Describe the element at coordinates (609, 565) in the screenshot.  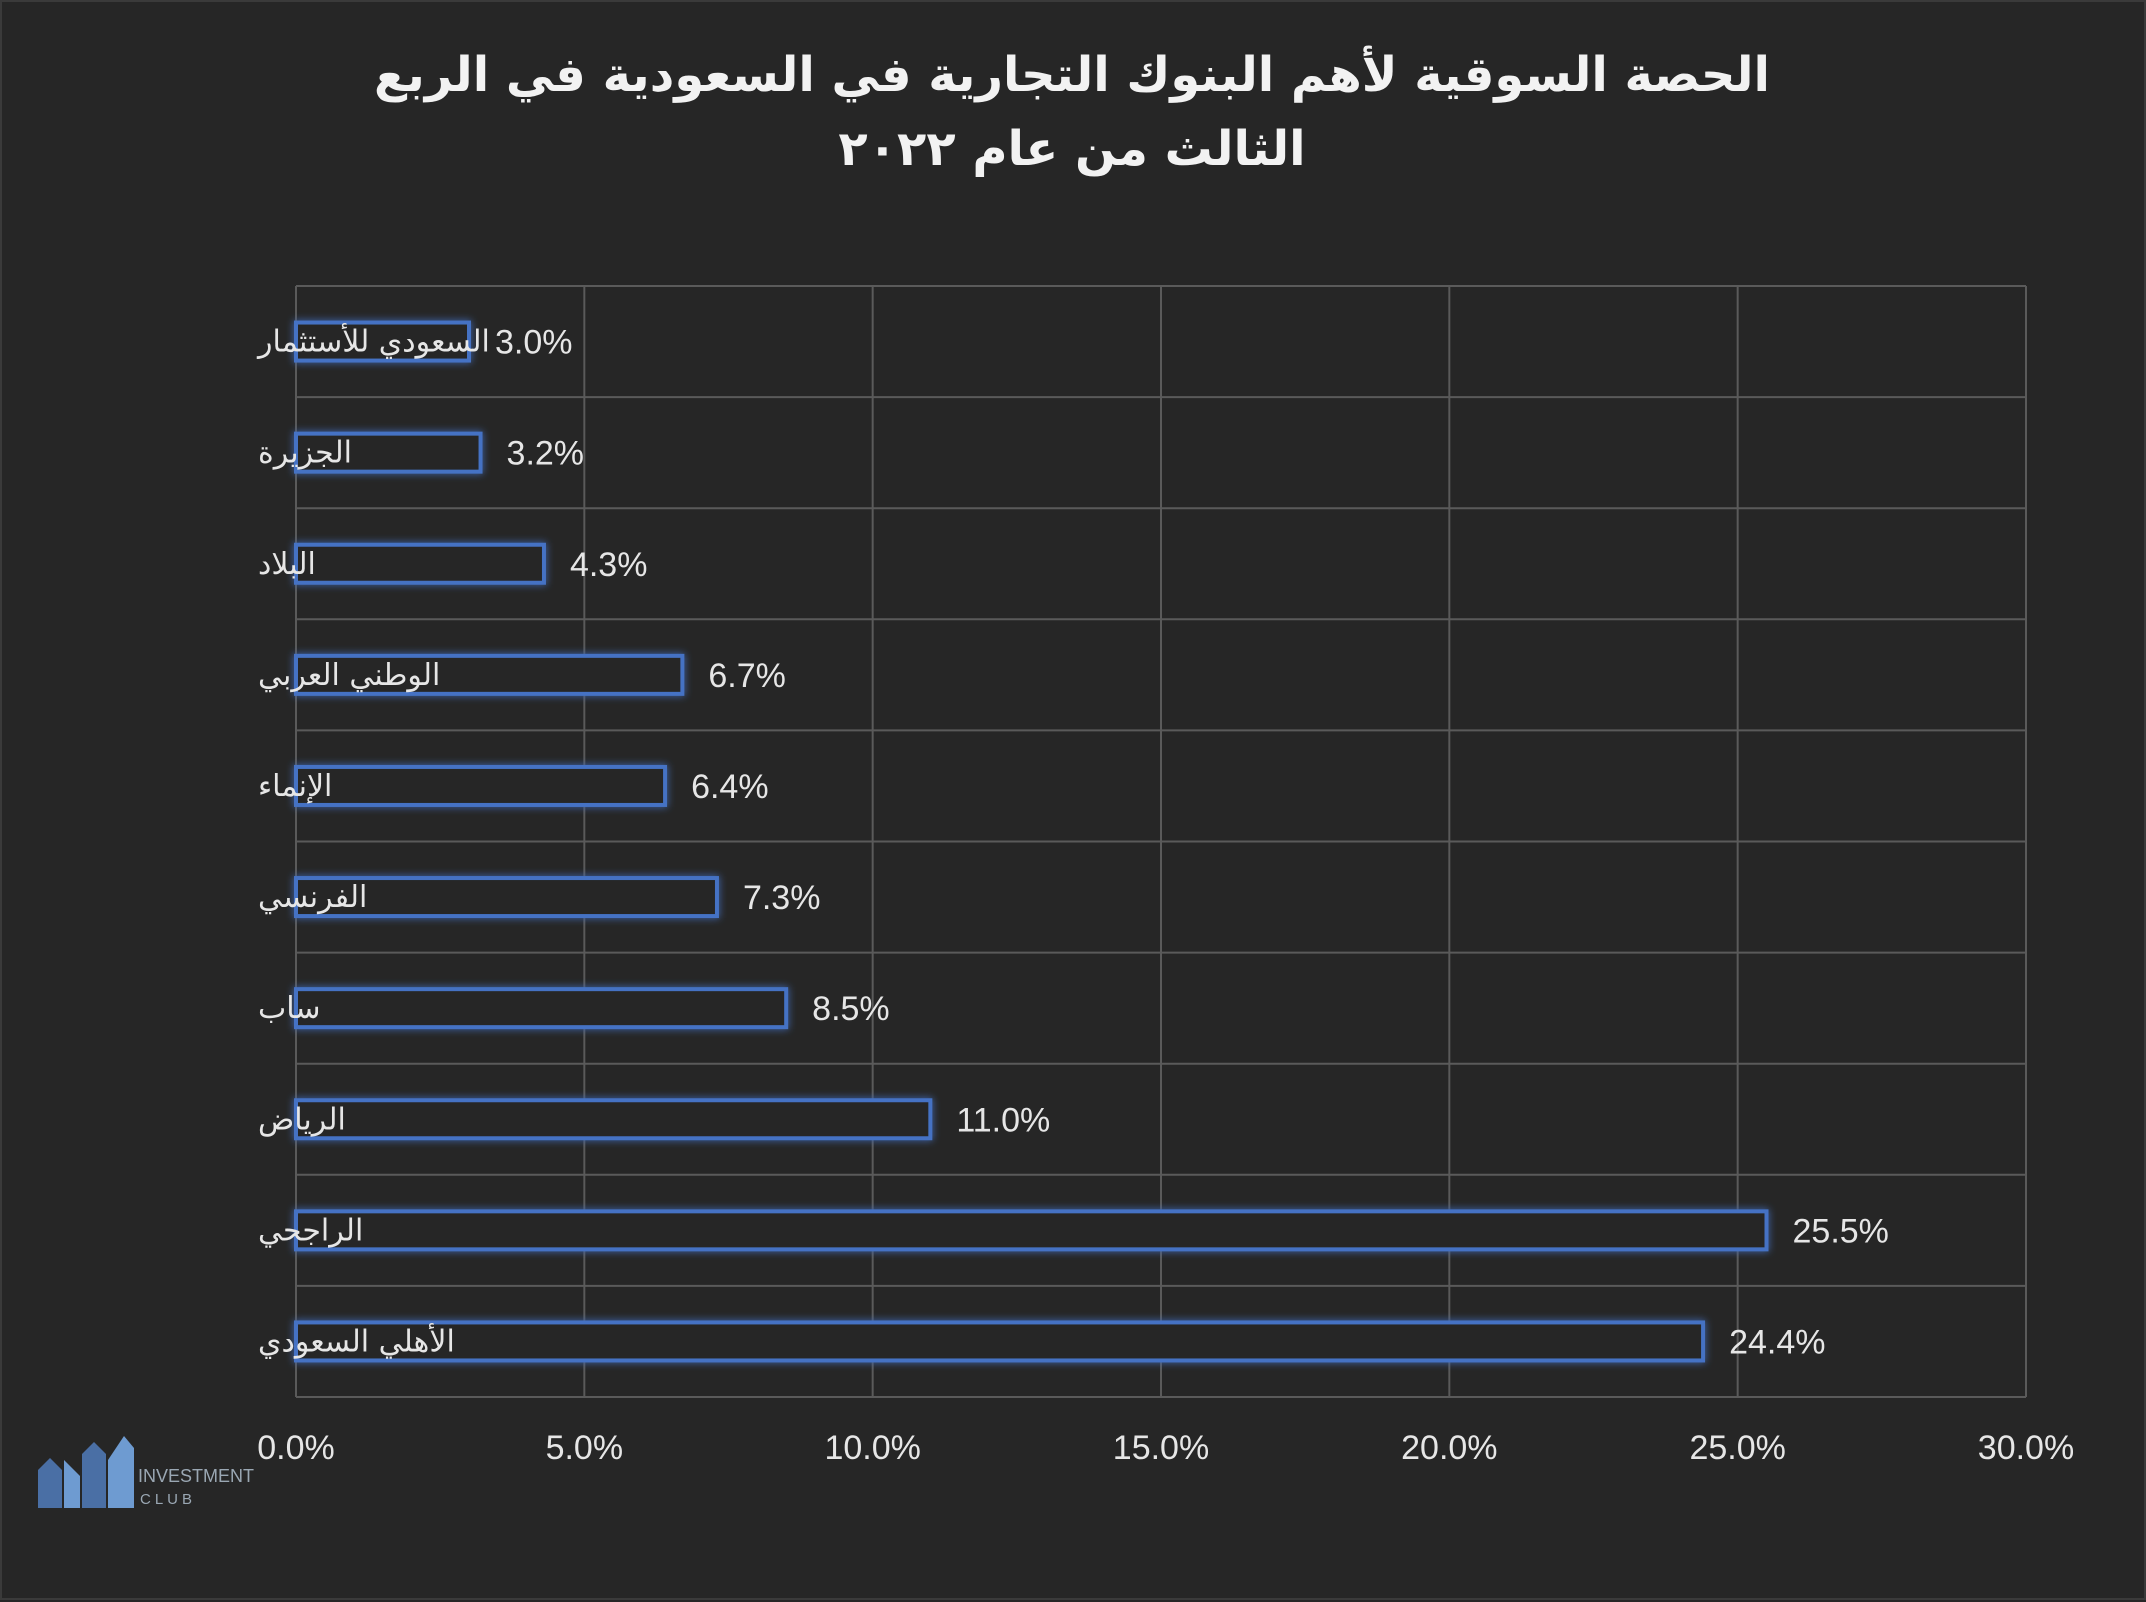
I see `data-label: 4.3%` at that location.